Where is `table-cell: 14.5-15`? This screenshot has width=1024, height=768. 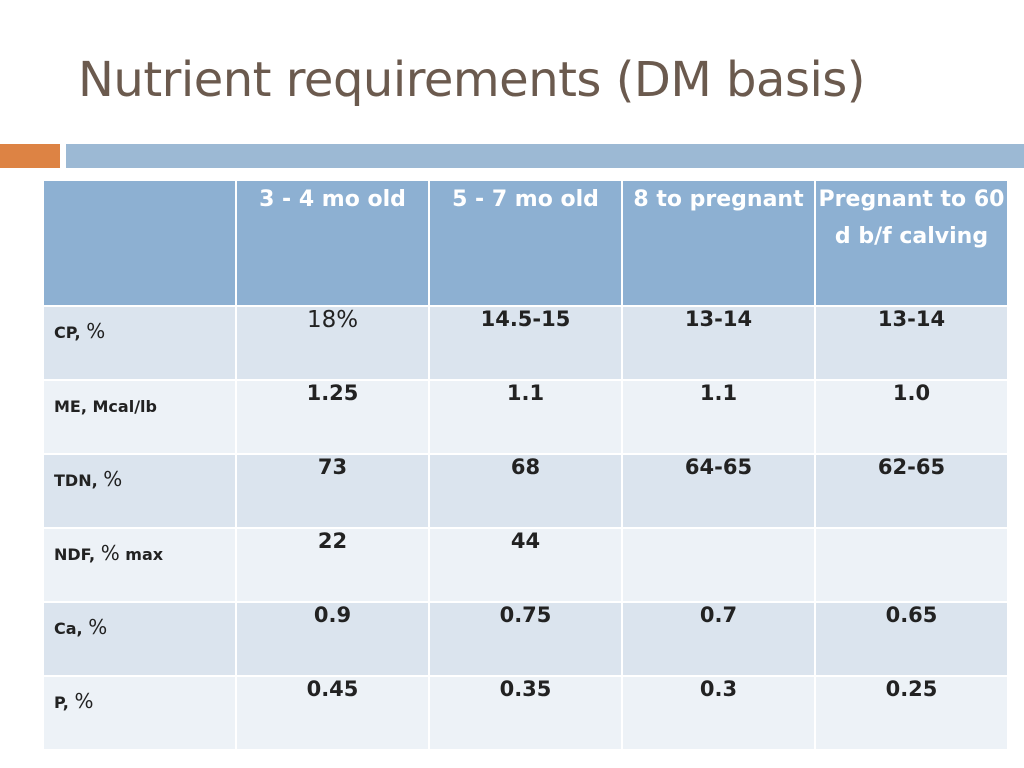 table-cell: 14.5-15 is located at coordinates (525, 343).